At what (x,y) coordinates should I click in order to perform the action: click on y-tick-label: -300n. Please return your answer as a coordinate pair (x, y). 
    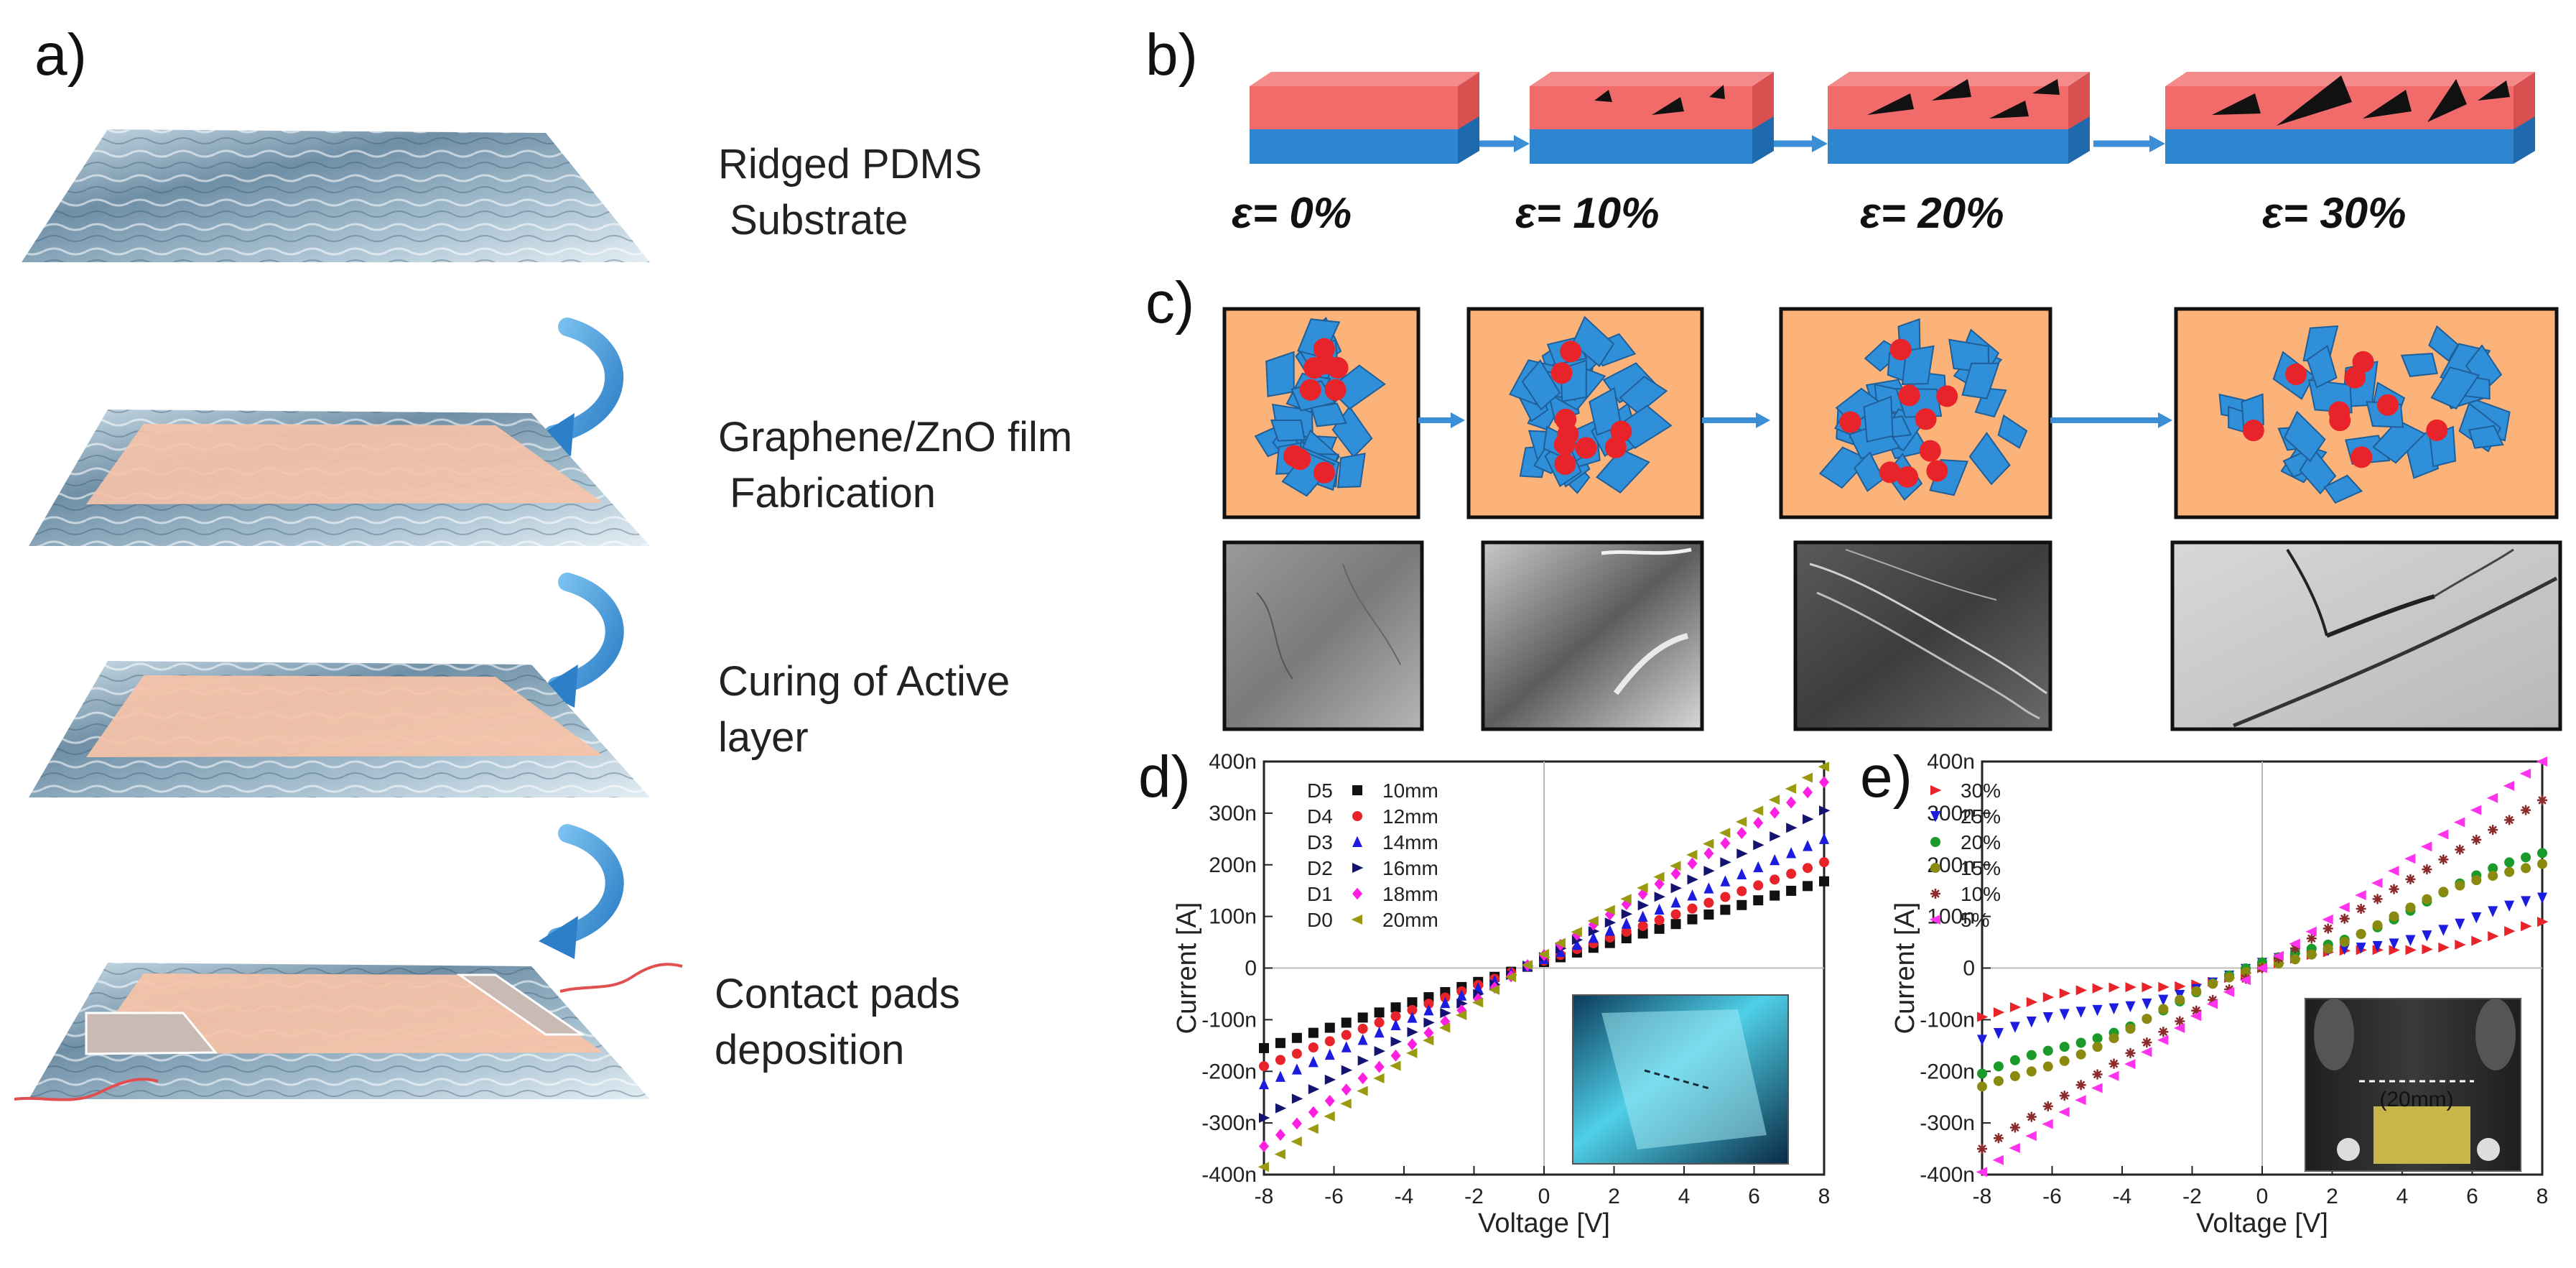
    Looking at the image, I should click on (1948, 1123).